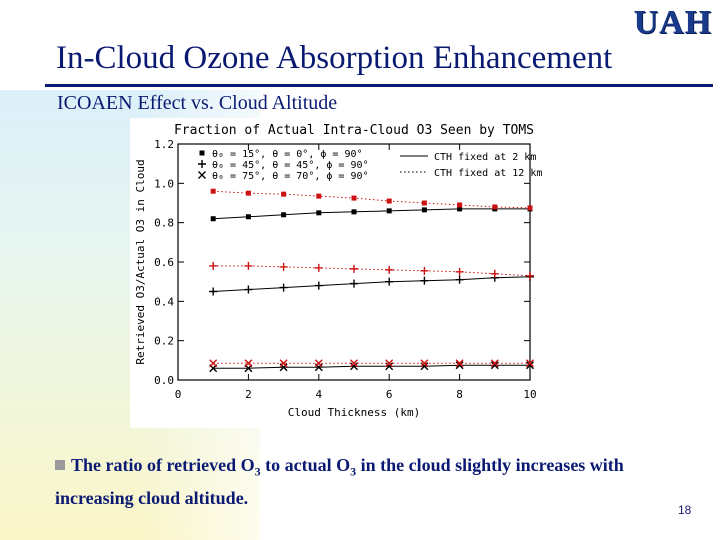 This screenshot has width=720, height=540. I want to click on x-tick-label: 0, so click(178, 394).